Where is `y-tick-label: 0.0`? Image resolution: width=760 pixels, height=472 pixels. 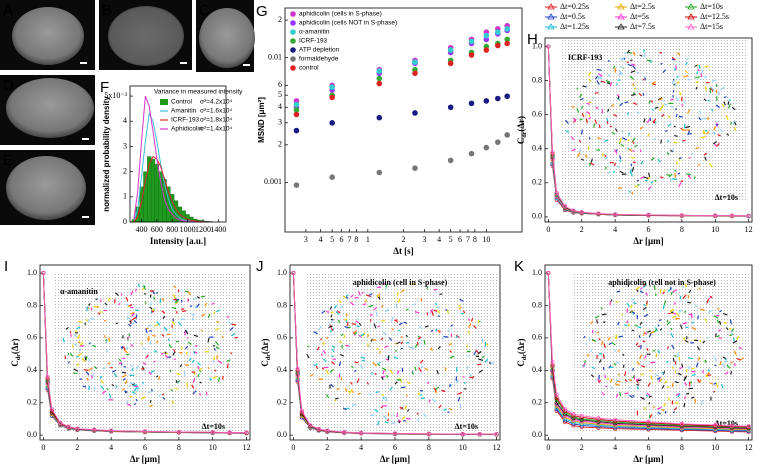 y-tick-label: 0.0 is located at coordinates (537, 434).